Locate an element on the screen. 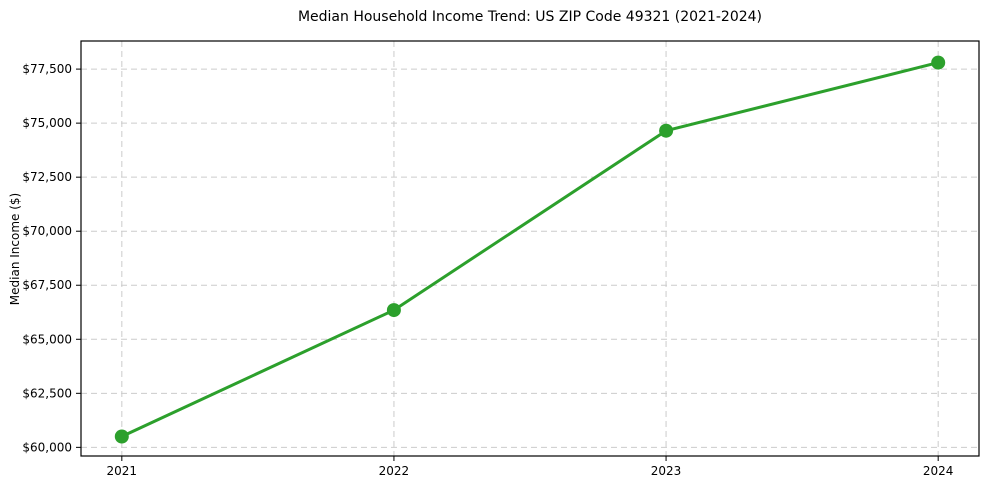 The height and width of the screenshot is (490, 989). x-tick-label: 2021 is located at coordinates (122, 471).